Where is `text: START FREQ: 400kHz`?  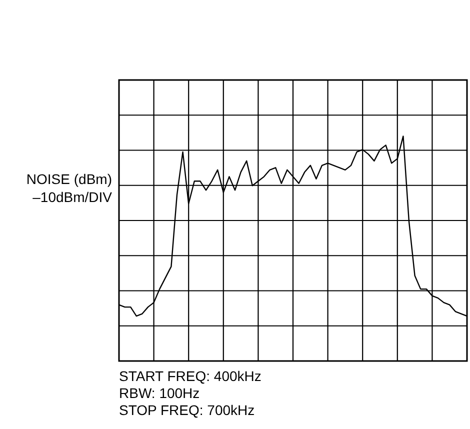
text: START FREQ: 400kHz is located at coordinates (190, 376).